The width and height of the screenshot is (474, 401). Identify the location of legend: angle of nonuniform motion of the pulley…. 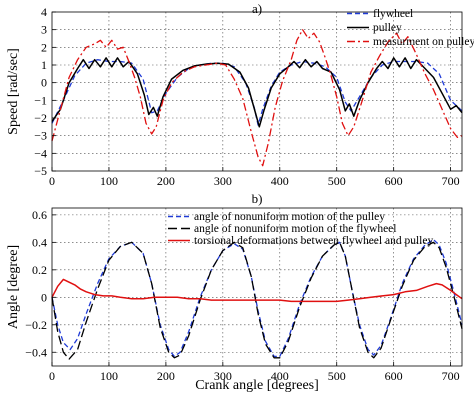
(300, 229).